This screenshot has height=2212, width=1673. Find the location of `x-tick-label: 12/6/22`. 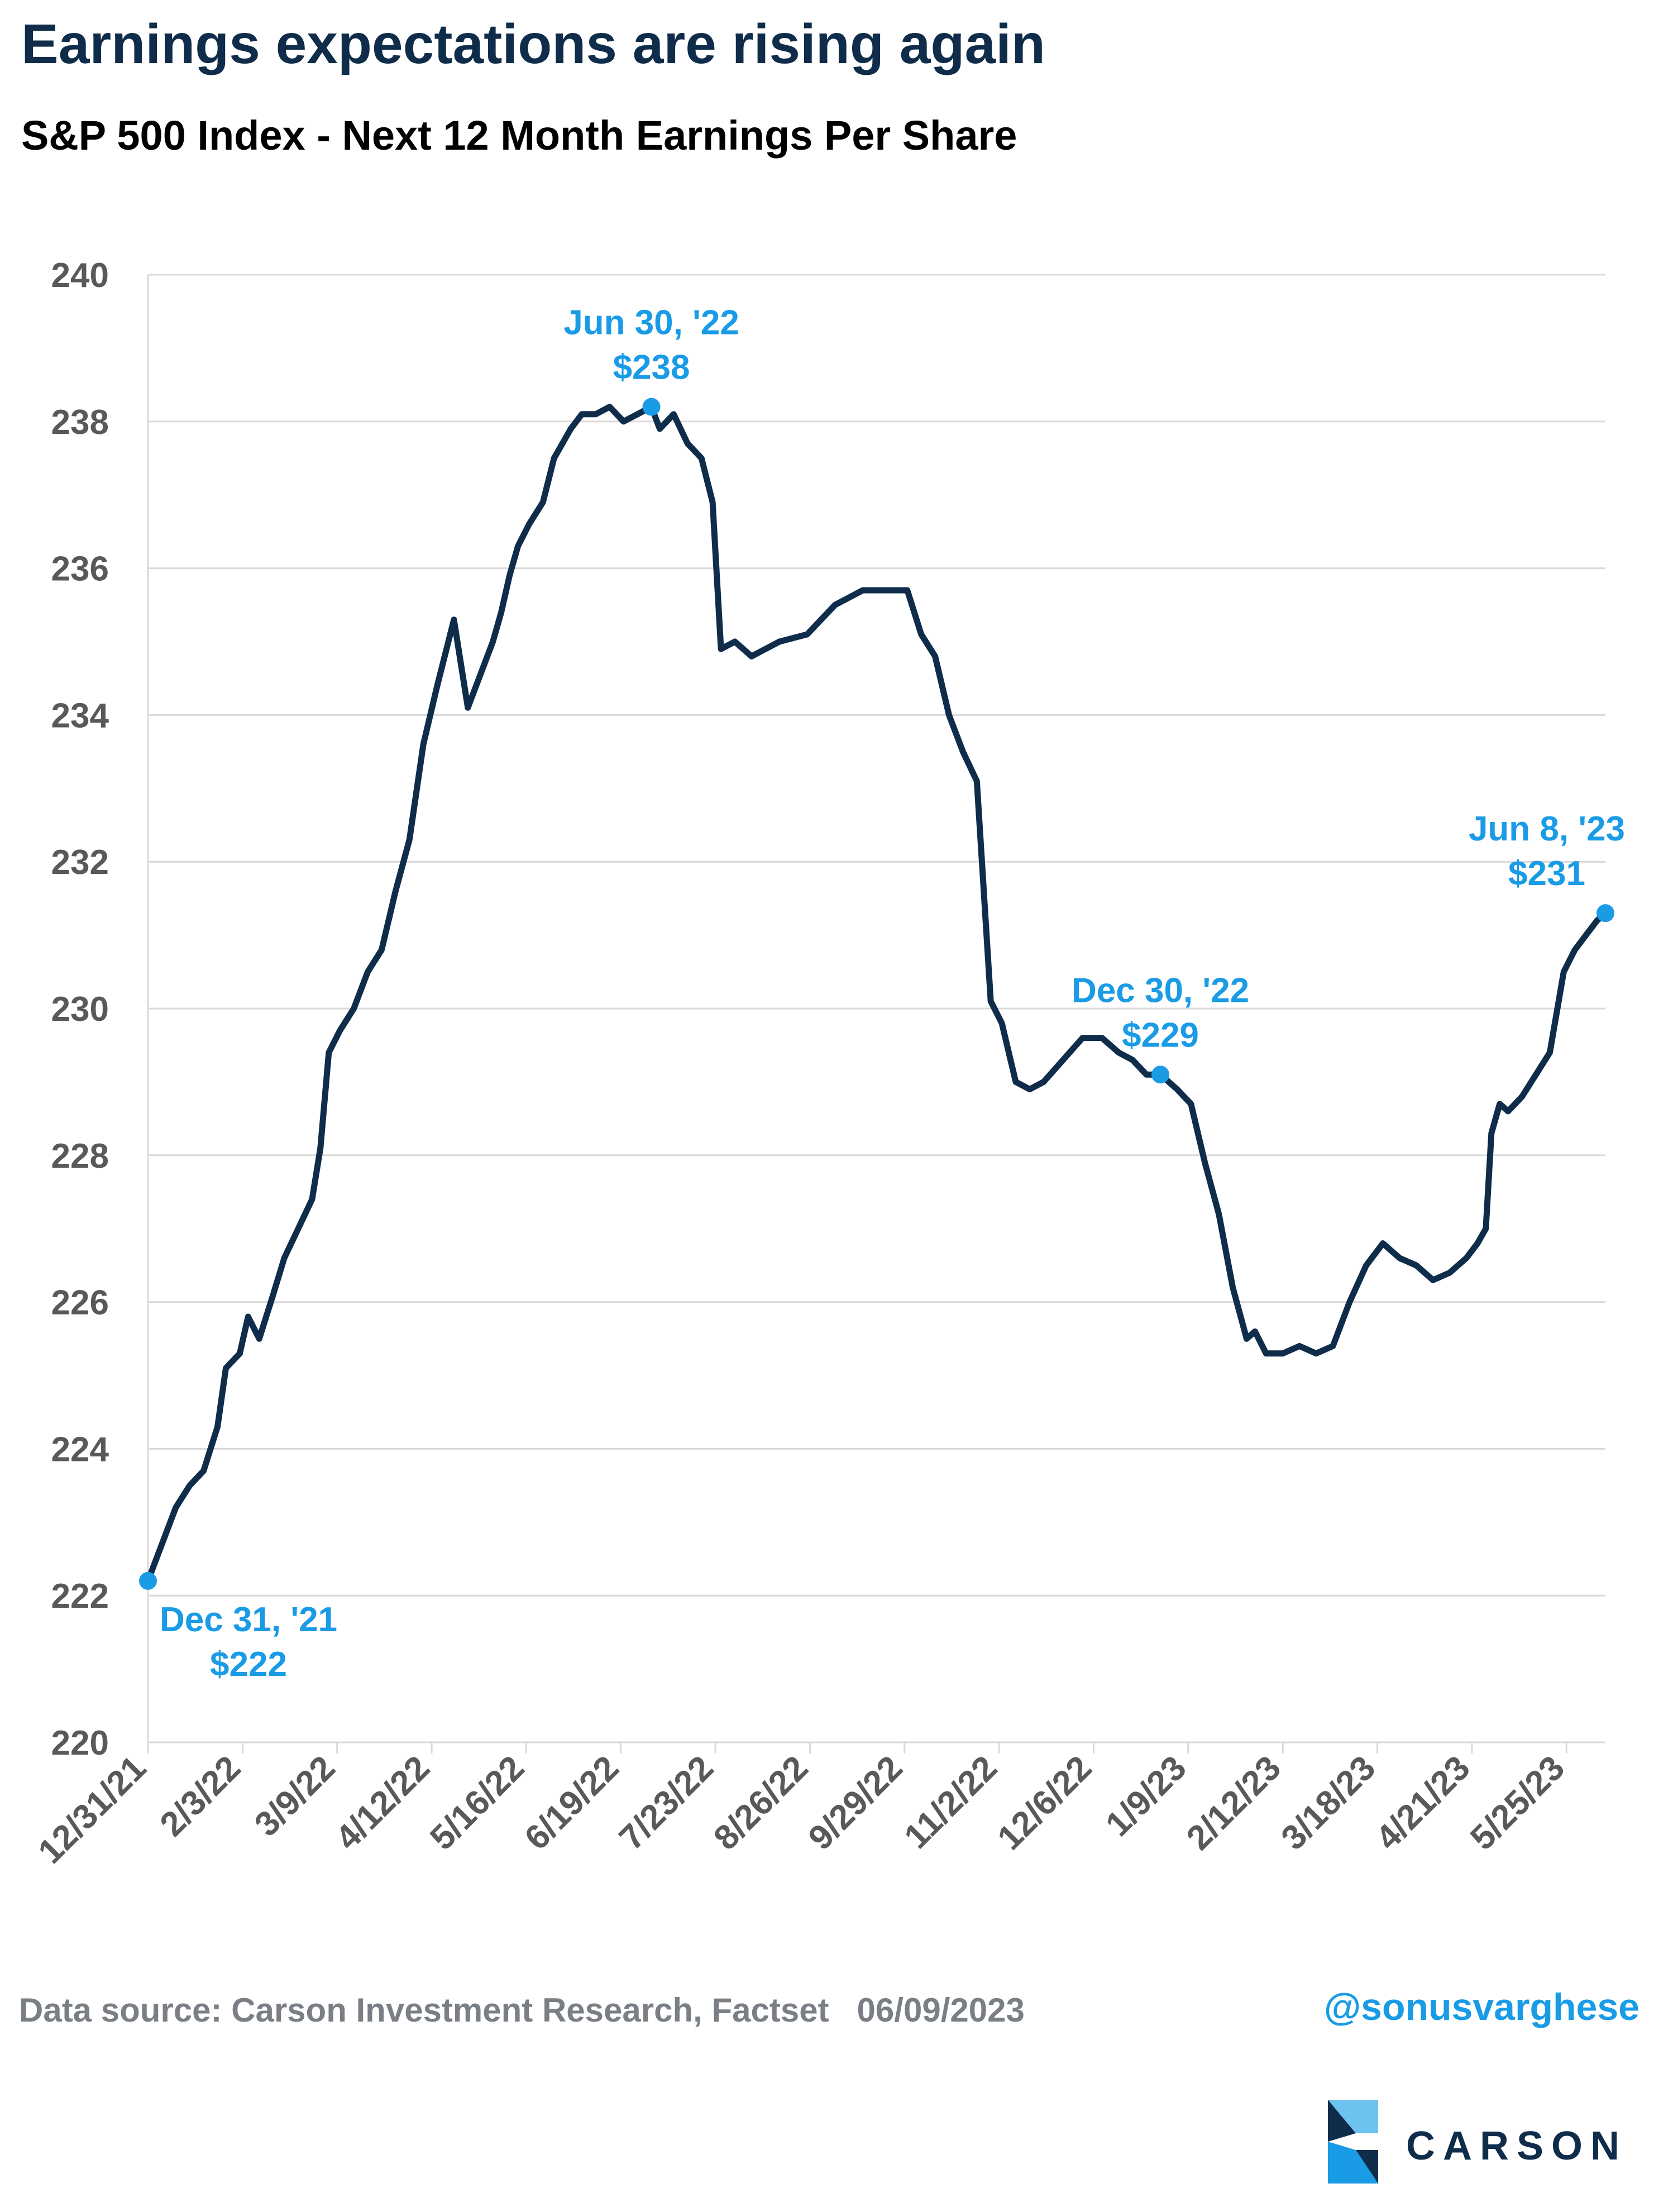

x-tick-label: 12/6/22 is located at coordinates (1045, 1802).